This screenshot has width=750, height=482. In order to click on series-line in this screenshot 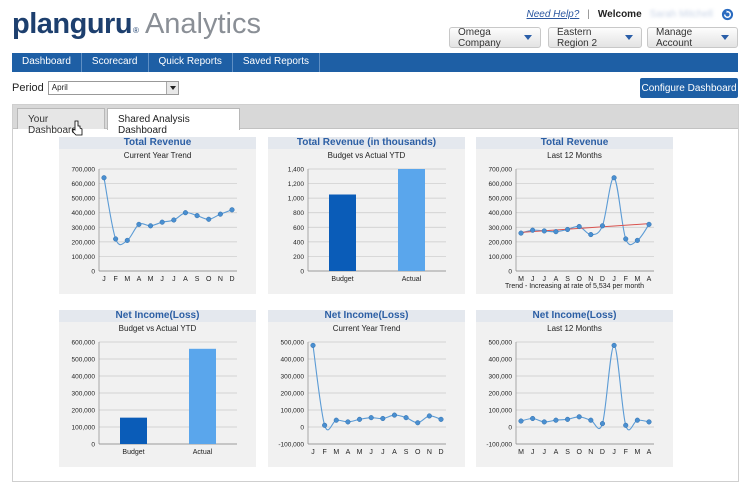, I will do `click(377, 388)`.